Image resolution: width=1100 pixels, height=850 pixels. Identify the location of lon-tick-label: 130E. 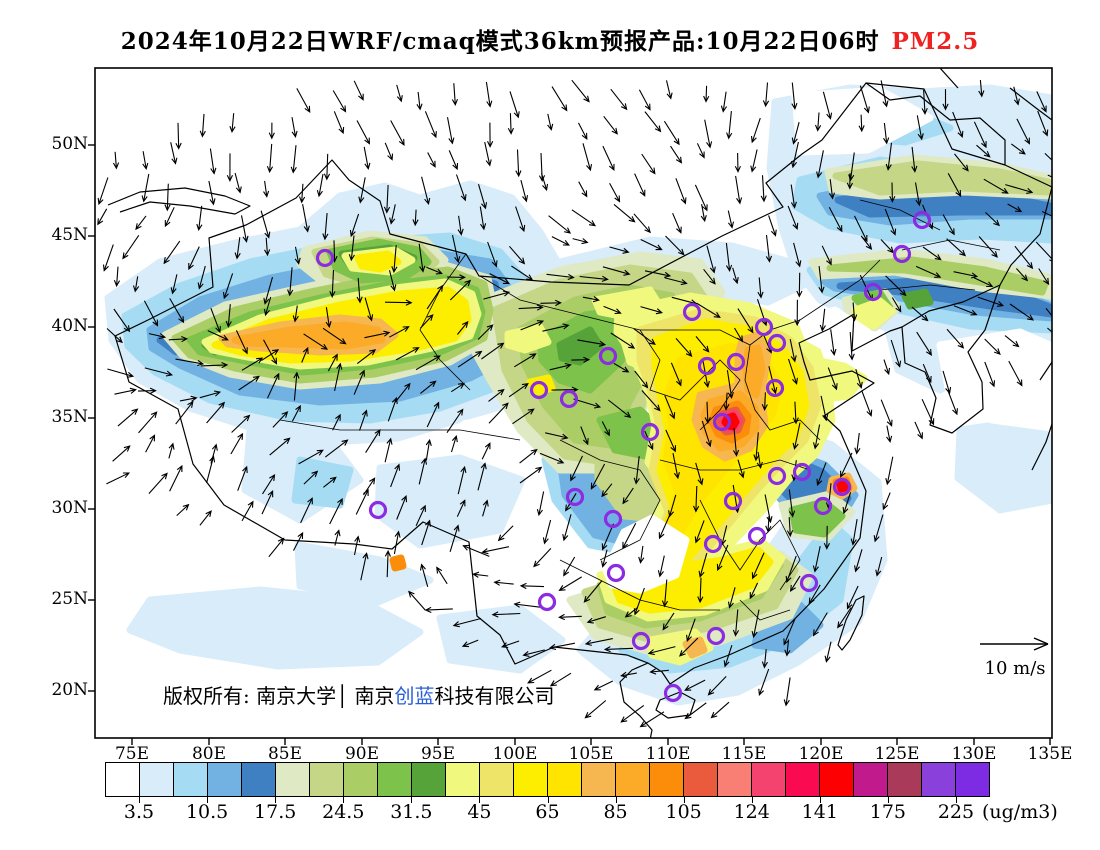
(974, 754).